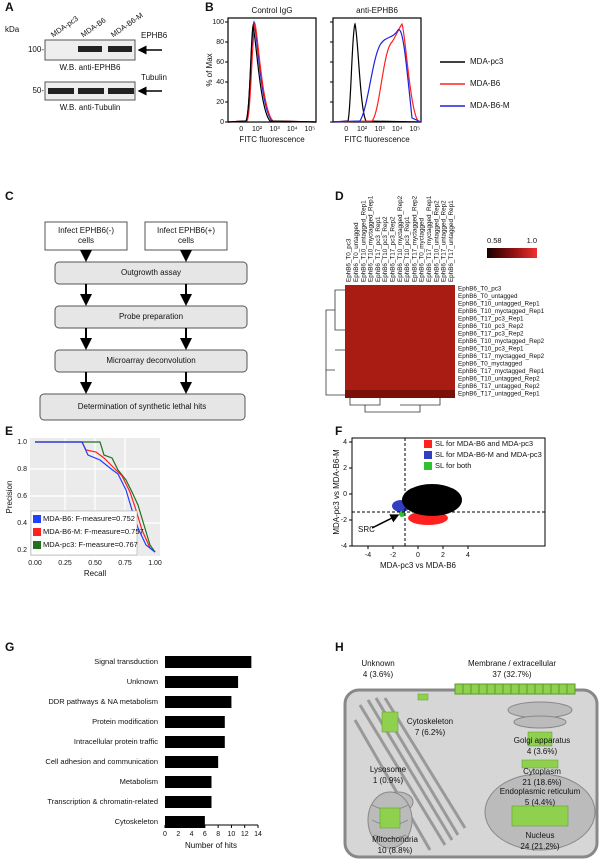 This screenshot has width=600, height=859. What do you see at coordinates (541, 782) in the screenshot?
I see `compartment-count: 21 (18.6%)` at bounding box center [541, 782].